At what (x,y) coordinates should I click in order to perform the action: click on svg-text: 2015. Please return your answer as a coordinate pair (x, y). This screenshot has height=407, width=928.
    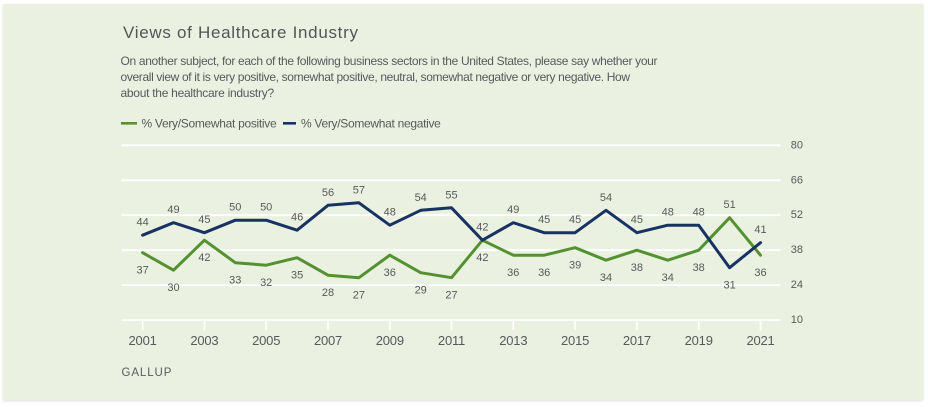
    Looking at the image, I should click on (575, 340).